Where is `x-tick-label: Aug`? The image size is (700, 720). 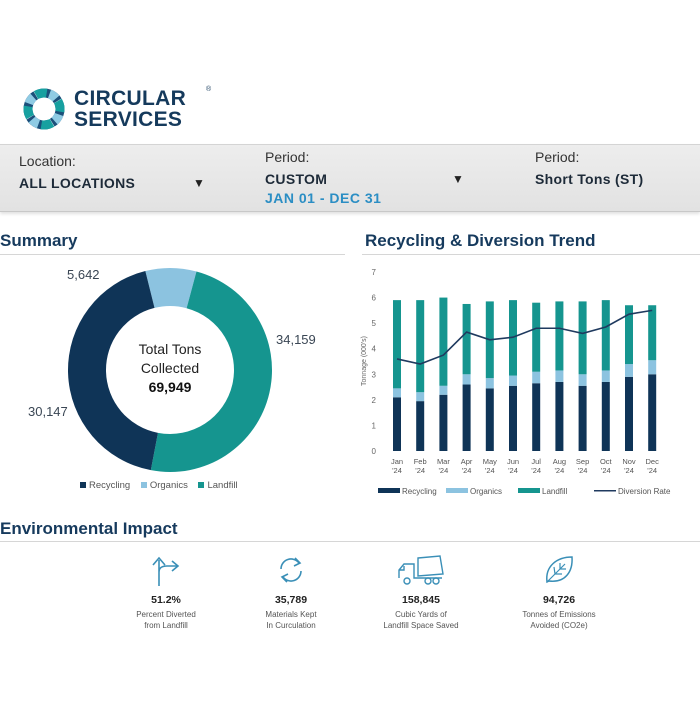
x-tick-label: Aug is located at coordinates (559, 461).